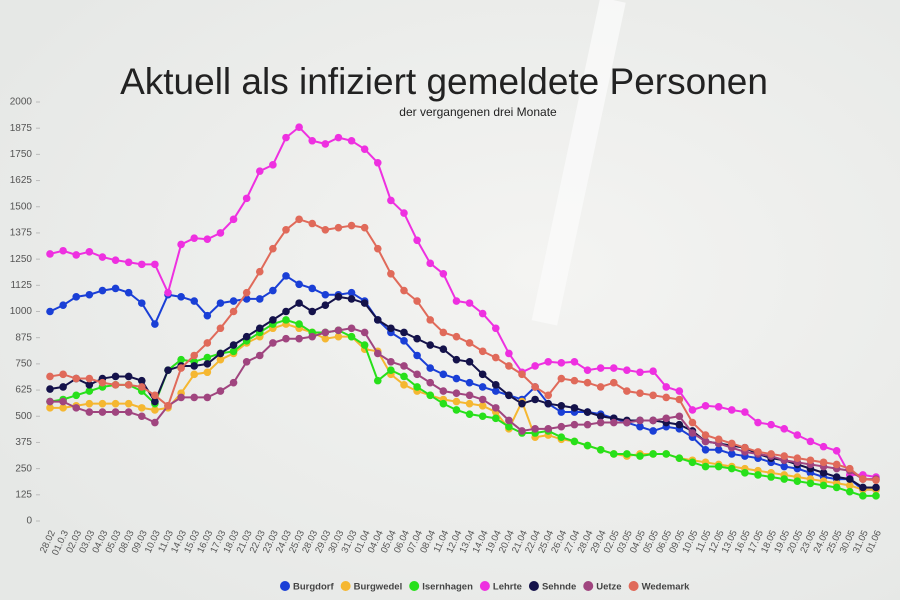  Describe the element at coordinates (21, 154) in the screenshot. I see `y-tick-label: 1750` at that location.